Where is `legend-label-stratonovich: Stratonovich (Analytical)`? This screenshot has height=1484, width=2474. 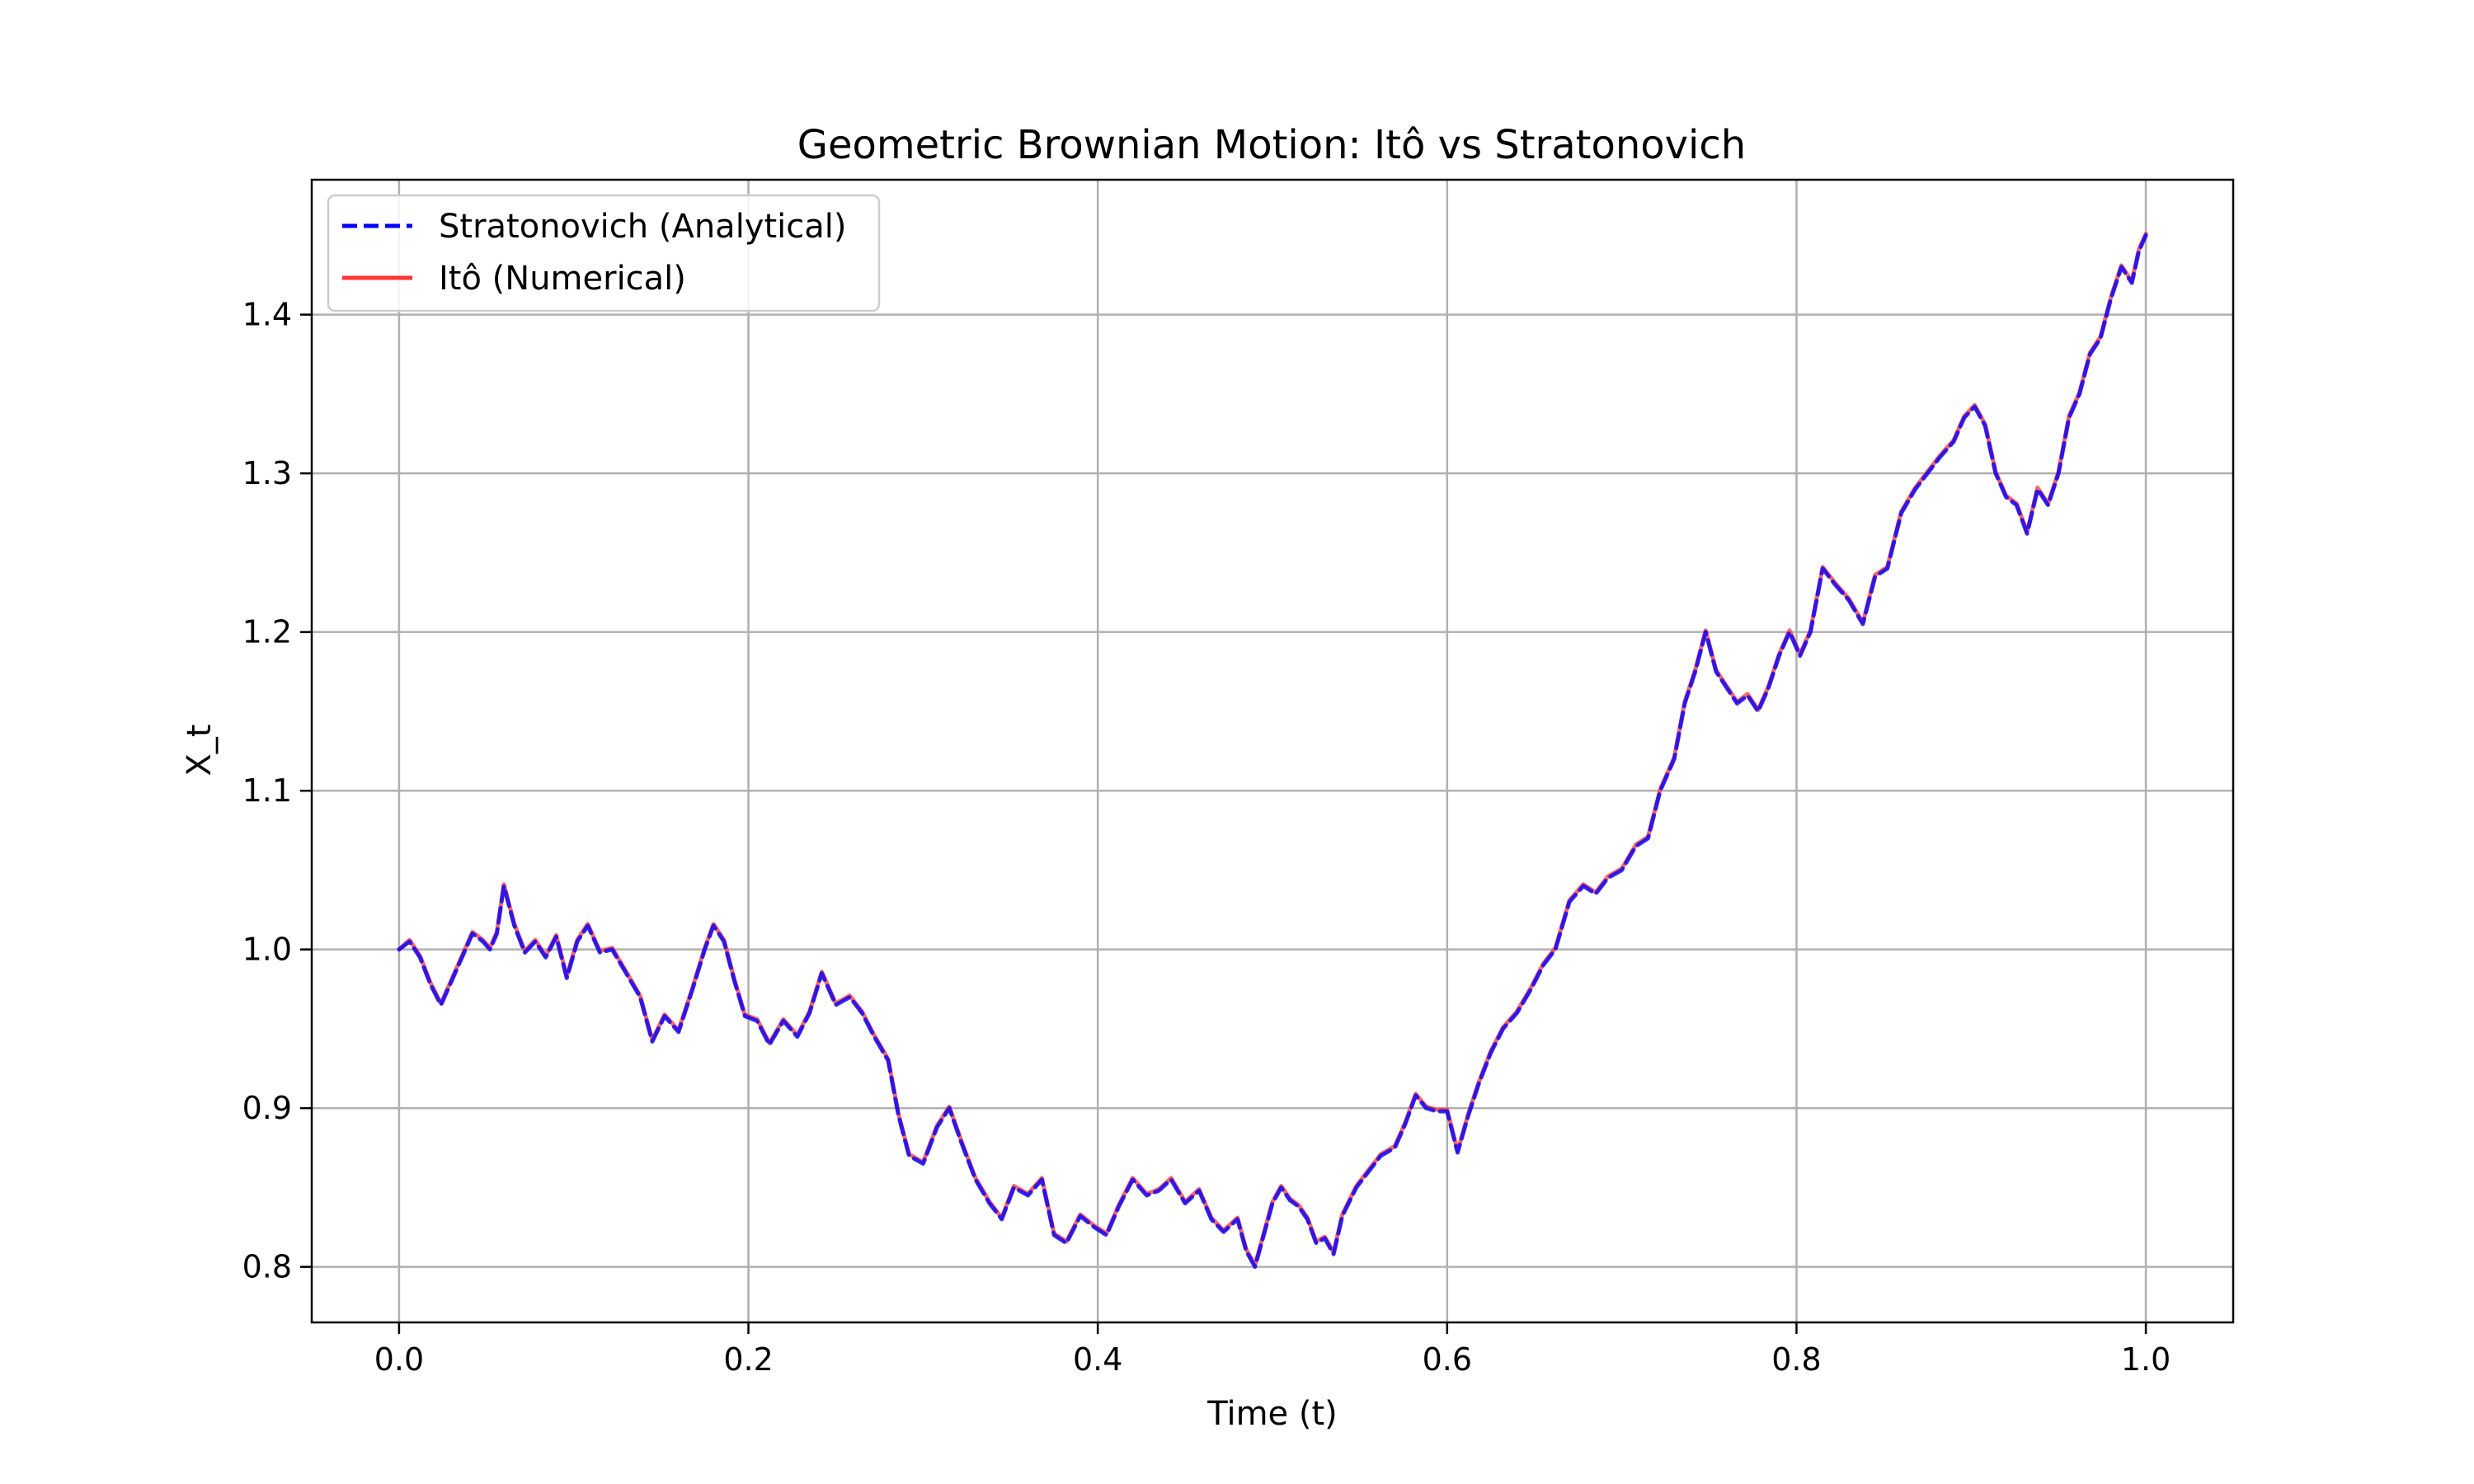 legend-label-stratonovich: Stratonovich (Analytical) is located at coordinates (643, 227).